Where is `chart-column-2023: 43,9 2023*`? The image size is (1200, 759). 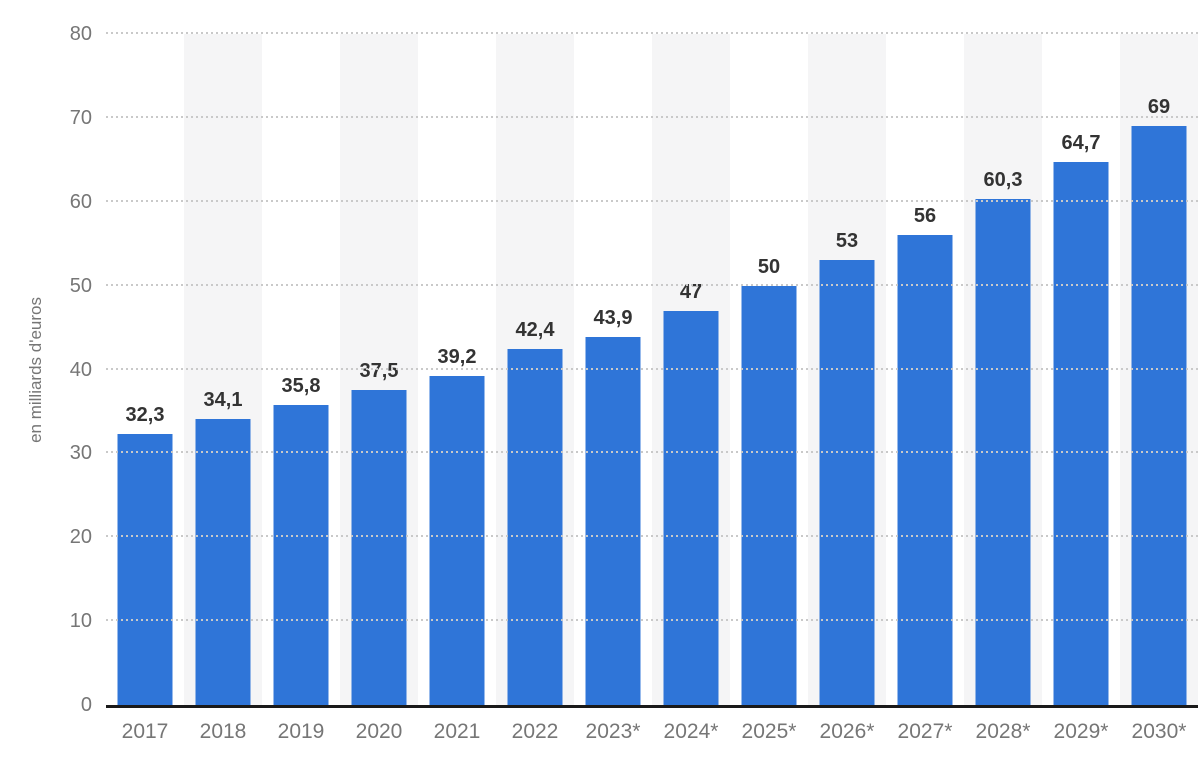
chart-column-2023: 43,9 2023* is located at coordinates (613, 388).